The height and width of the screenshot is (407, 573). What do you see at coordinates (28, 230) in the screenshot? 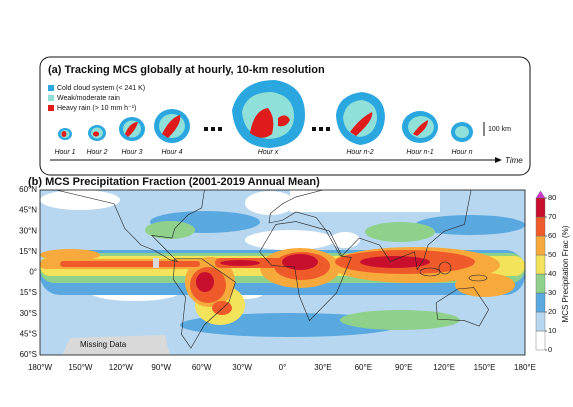
I see `lat-label: 30°N` at bounding box center [28, 230].